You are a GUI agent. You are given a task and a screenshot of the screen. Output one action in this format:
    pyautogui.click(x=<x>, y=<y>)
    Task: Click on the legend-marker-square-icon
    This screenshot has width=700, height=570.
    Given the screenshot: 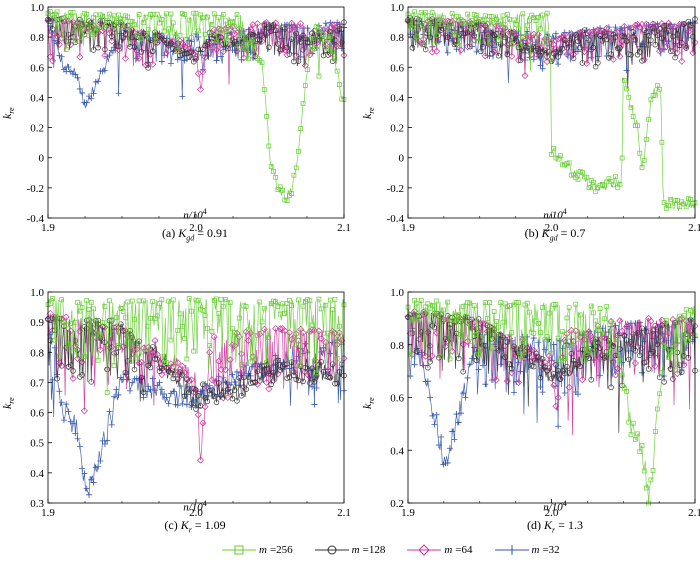 What is the action you would take?
    pyautogui.click(x=239, y=550)
    